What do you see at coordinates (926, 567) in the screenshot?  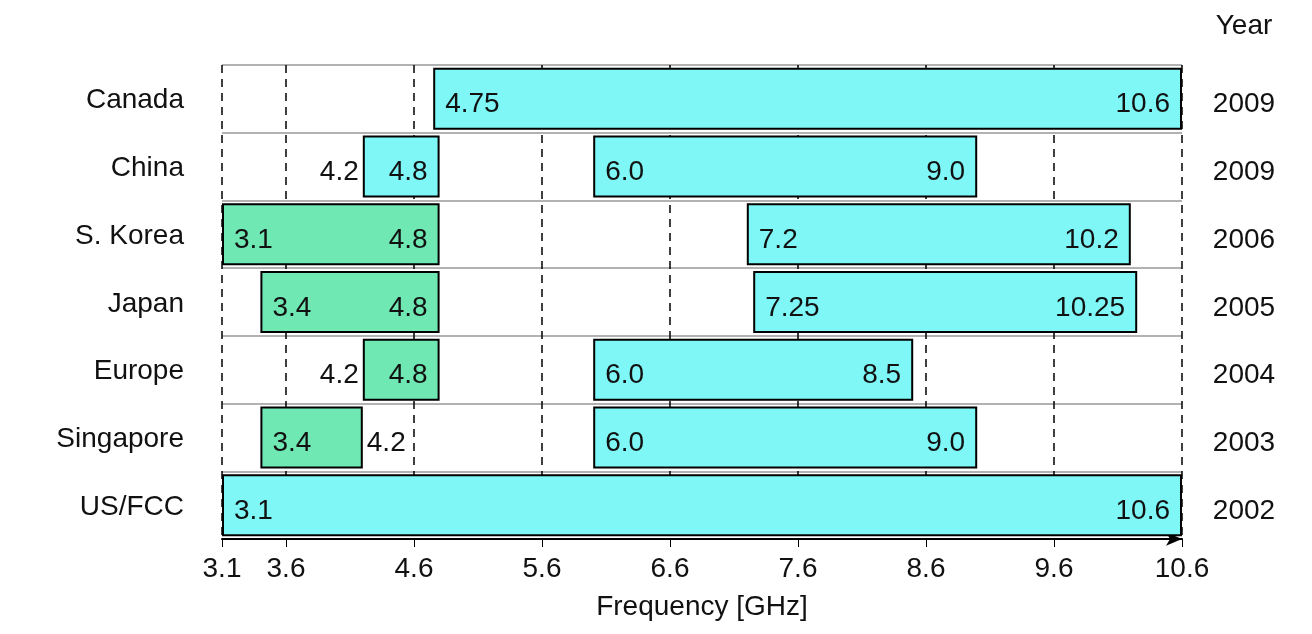 I see `x-tick-label: 8.6` at bounding box center [926, 567].